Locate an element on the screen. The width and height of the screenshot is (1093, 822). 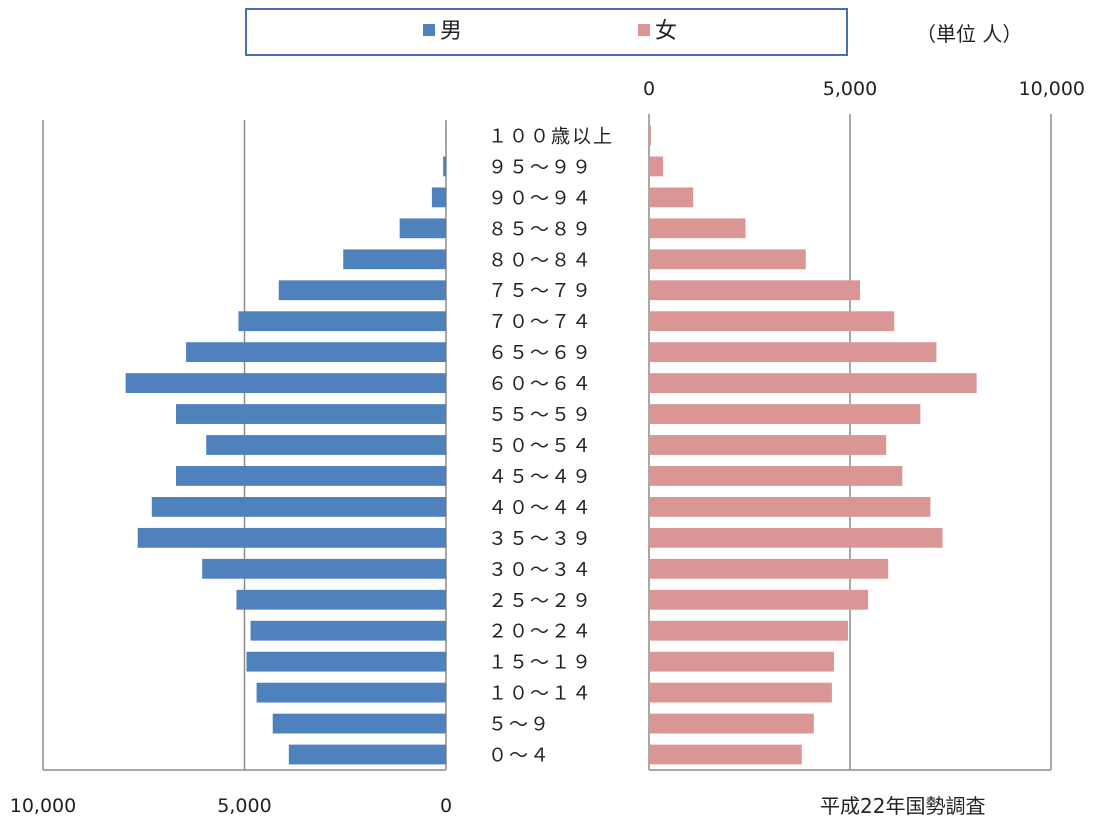
age-group-label: １０～１４ is located at coordinates (540, 694).